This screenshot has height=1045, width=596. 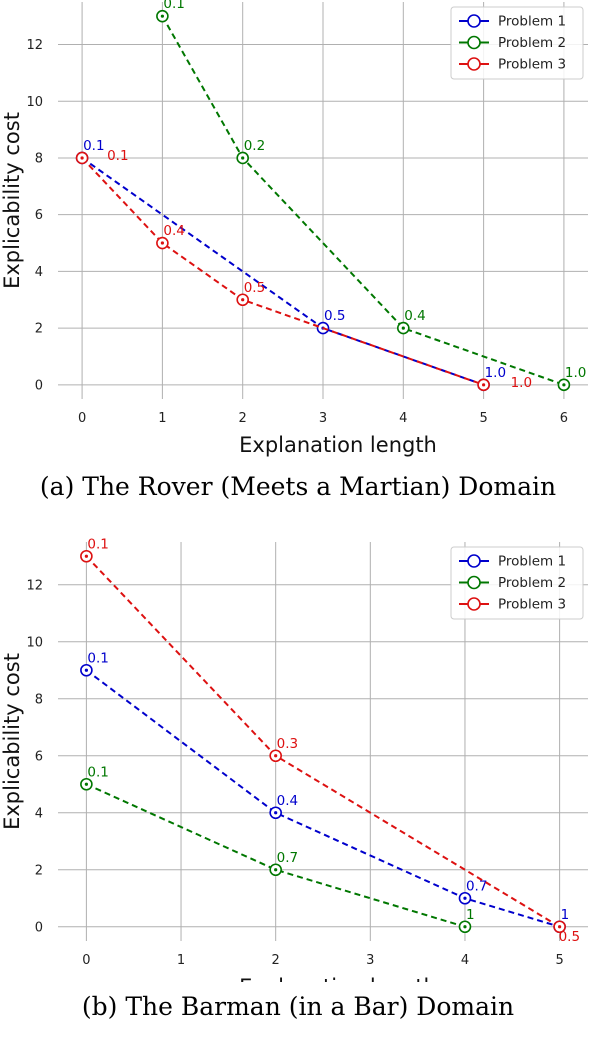 I want to click on caption-rover: (a) The Rover (Meets a Martian) Domain, so click(x=298, y=486).